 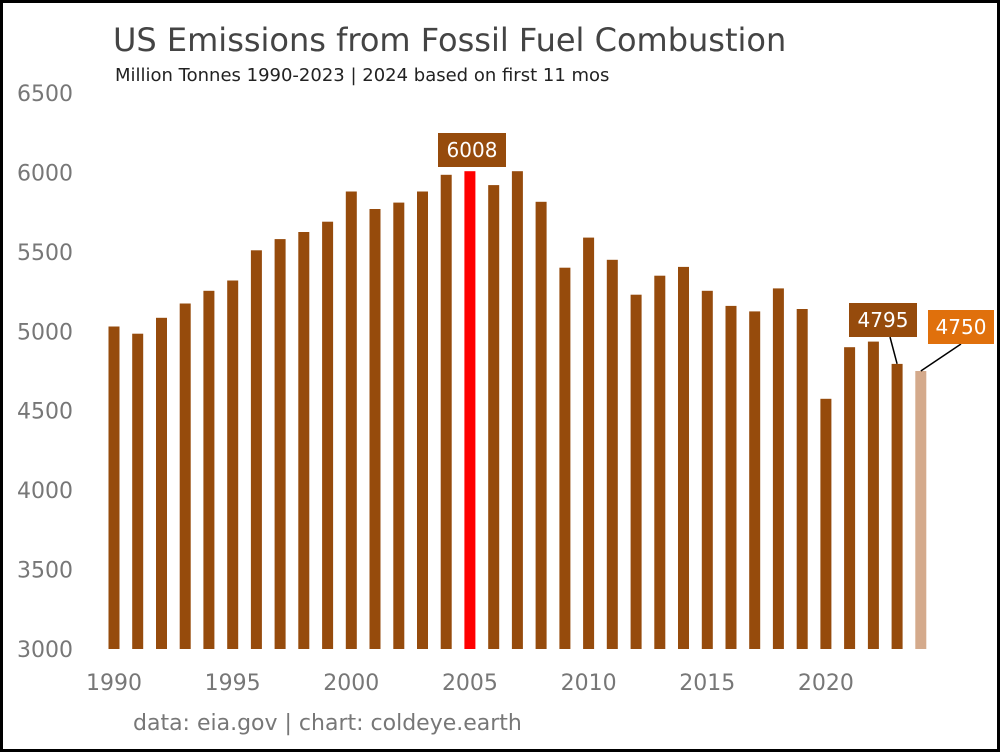 What do you see at coordinates (422, 420) in the screenshot?
I see `bar-2003` at bounding box center [422, 420].